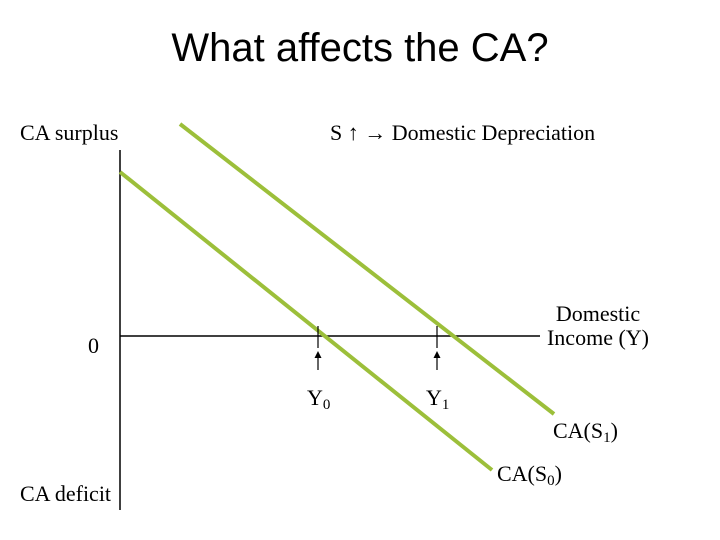 This screenshot has height=540, width=720. Describe the element at coordinates (315, 397) in the screenshot. I see `marker-y0-label: Y` at that location.